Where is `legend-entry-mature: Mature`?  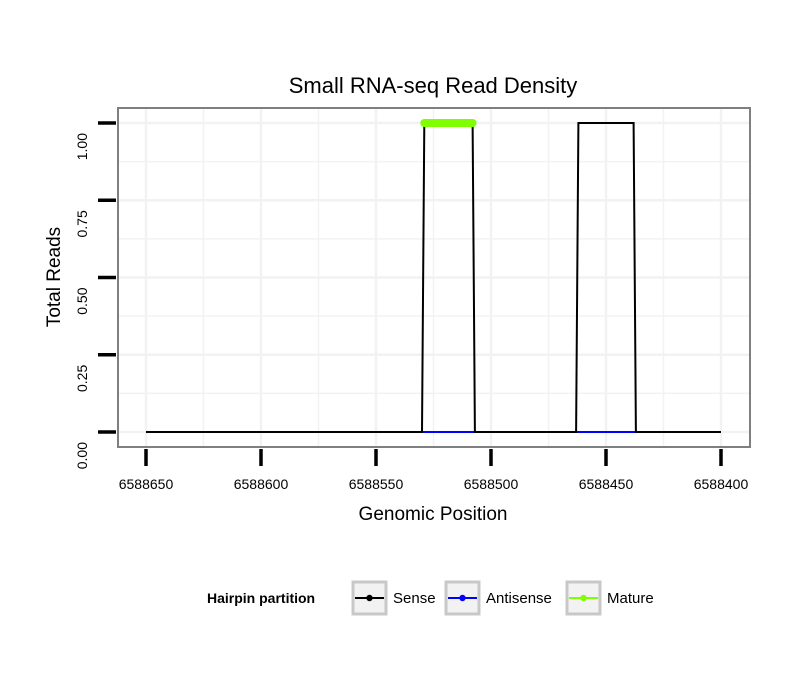
legend-entry-mature: Mature is located at coordinates (609, 598).